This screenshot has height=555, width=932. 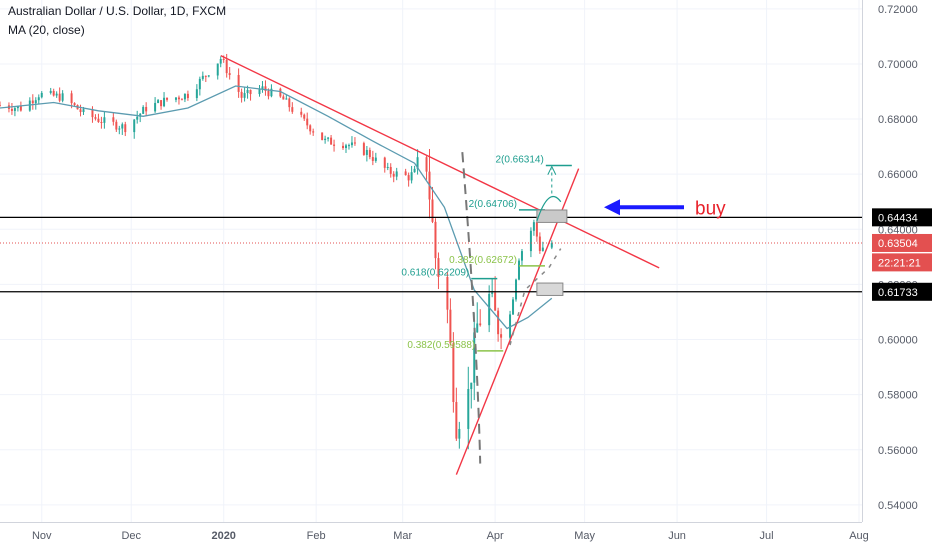 I want to click on fib-label: 0.382(0.62672), so click(x=483, y=260).